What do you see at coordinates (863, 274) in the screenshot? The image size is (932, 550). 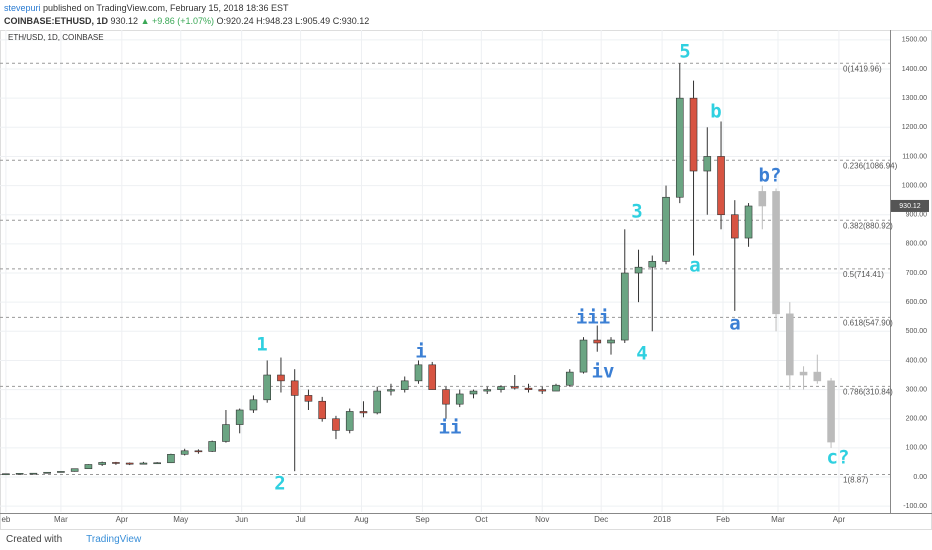 I see `fib-label: 0.5(714.41)` at bounding box center [863, 274].